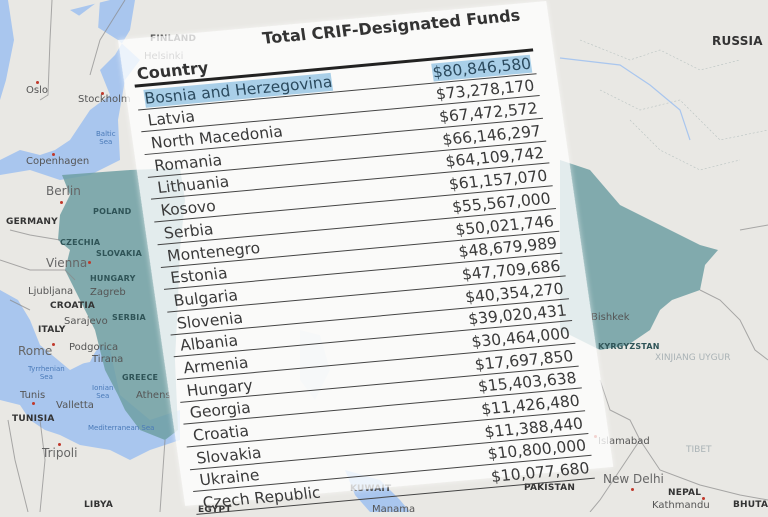 The image size is (768, 517). I want to click on city-label: Sarajevo, so click(86, 321).